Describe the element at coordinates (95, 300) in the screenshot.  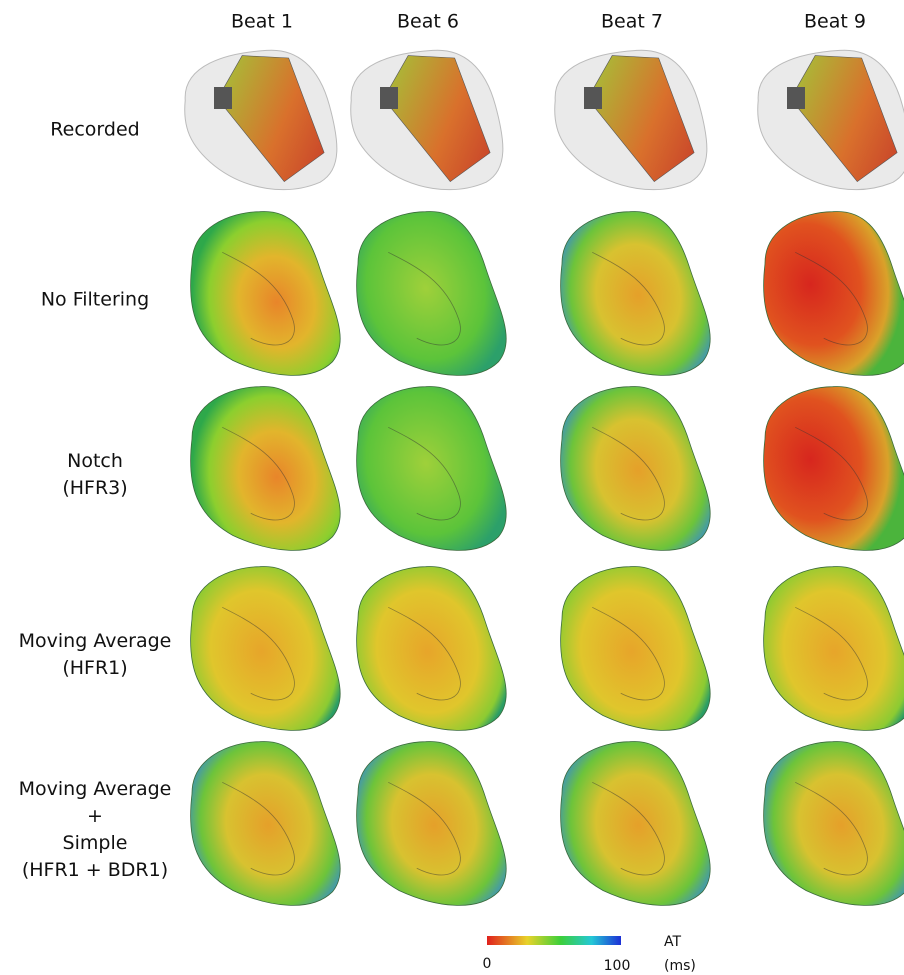
I see `row-label: No Filtering` at that location.